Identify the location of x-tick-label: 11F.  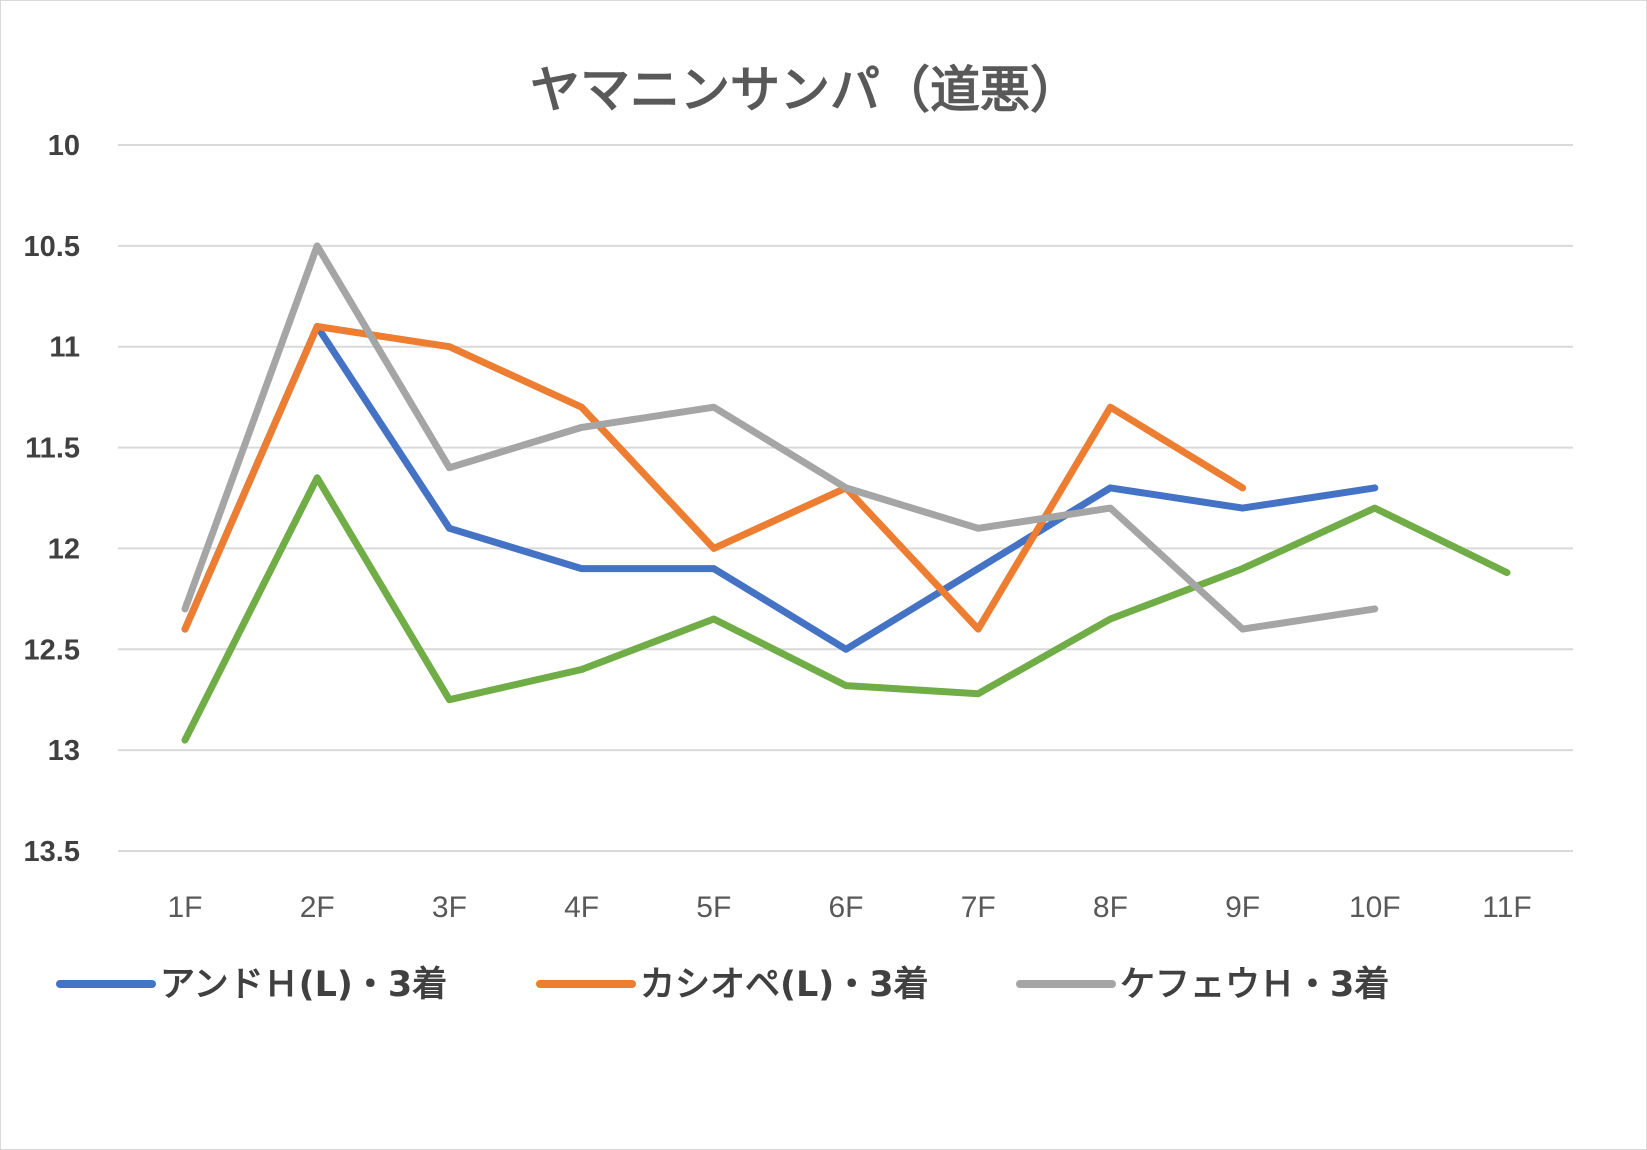
(1506, 907).